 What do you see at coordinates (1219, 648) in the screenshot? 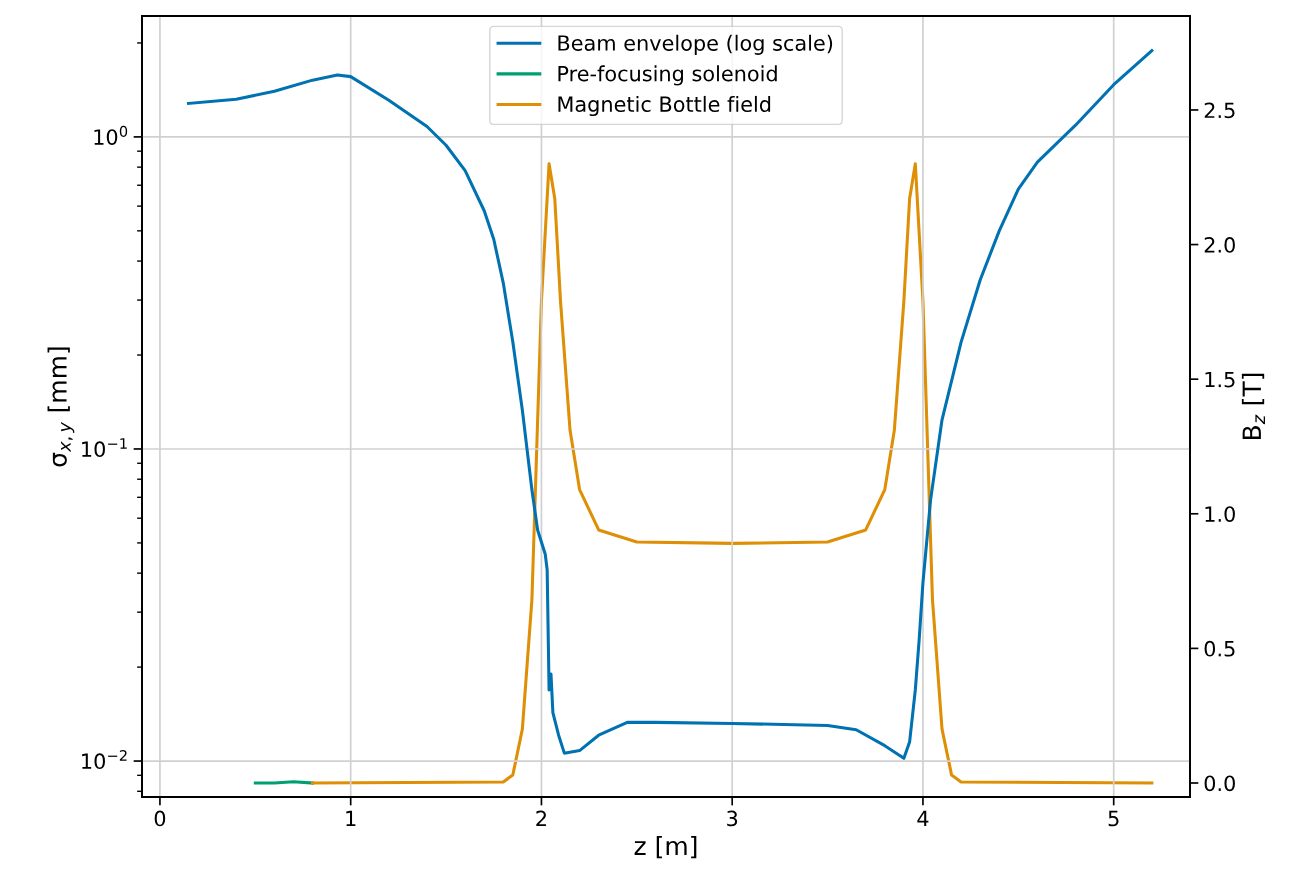
I see `y2-tick-label: 0.5` at bounding box center [1219, 648].